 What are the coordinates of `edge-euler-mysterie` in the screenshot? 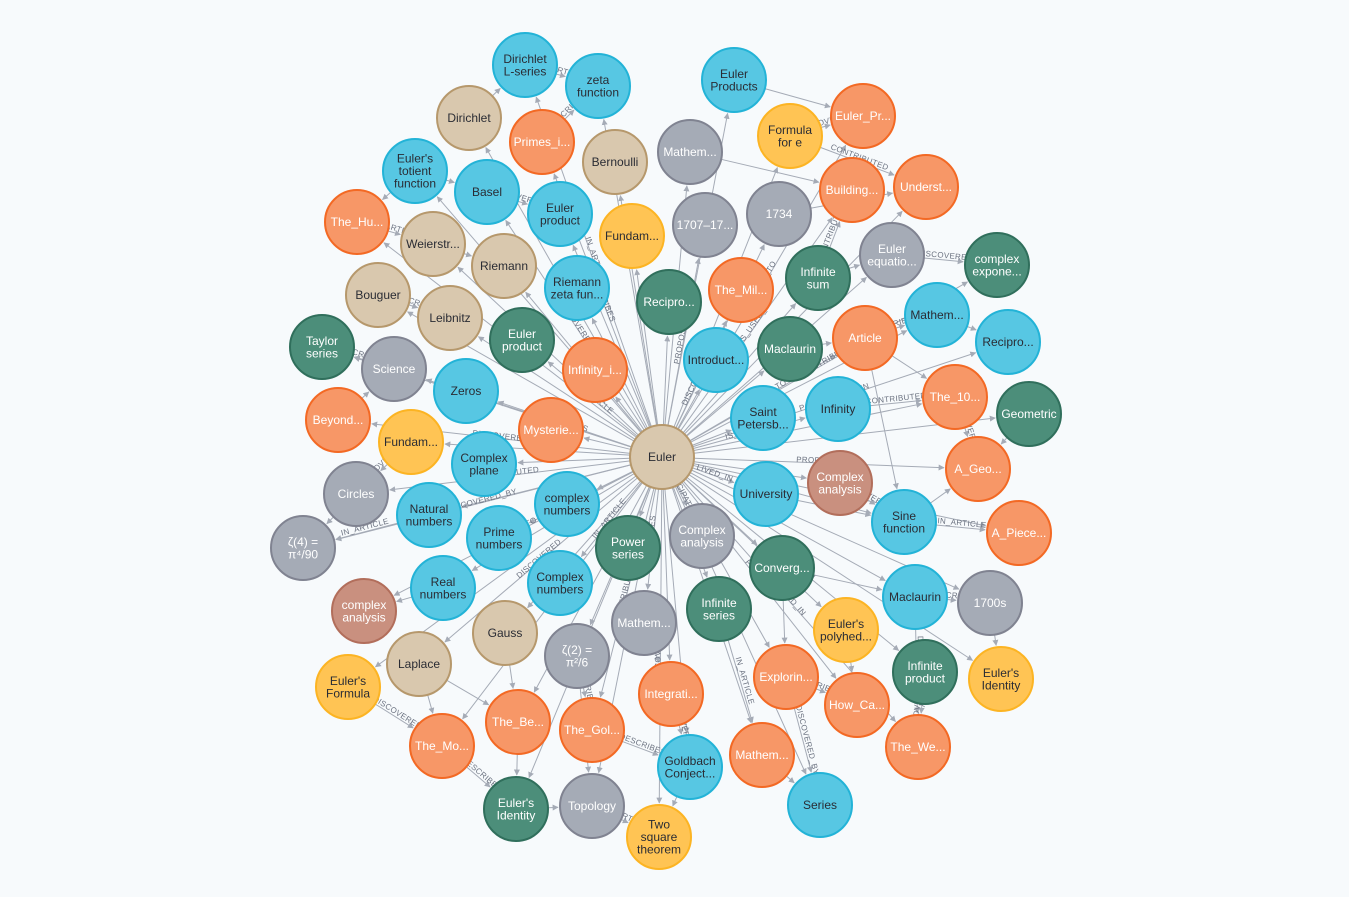 It's located at (607, 443).